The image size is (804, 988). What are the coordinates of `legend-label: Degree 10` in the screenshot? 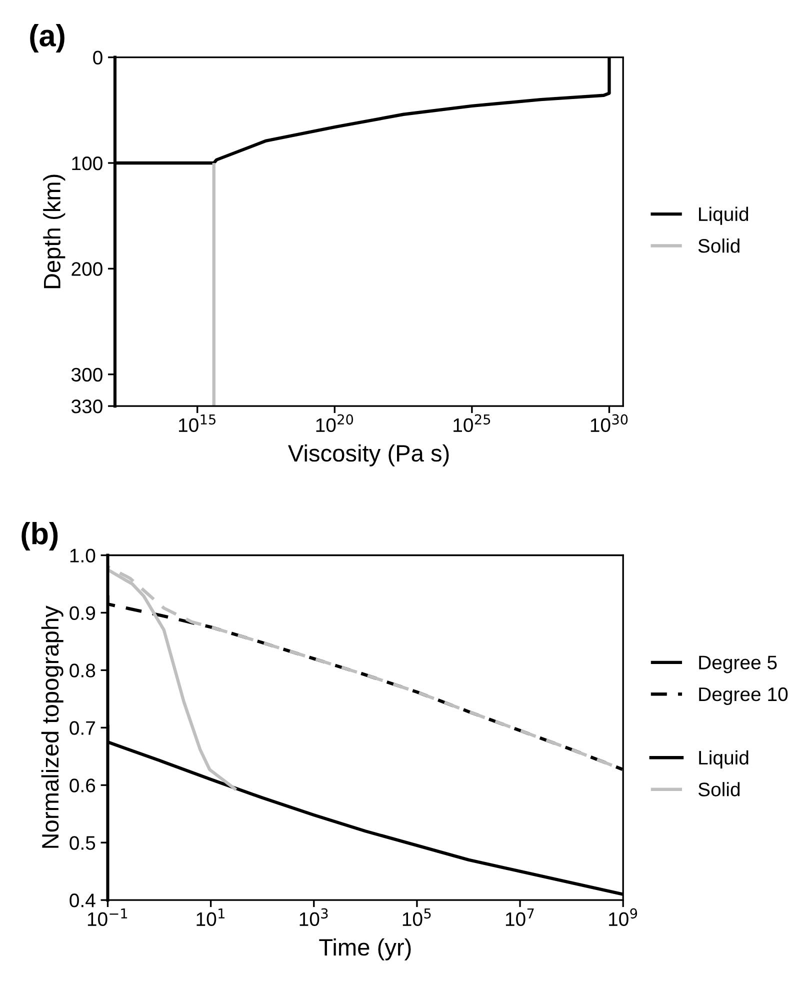 It's located at (743, 696).